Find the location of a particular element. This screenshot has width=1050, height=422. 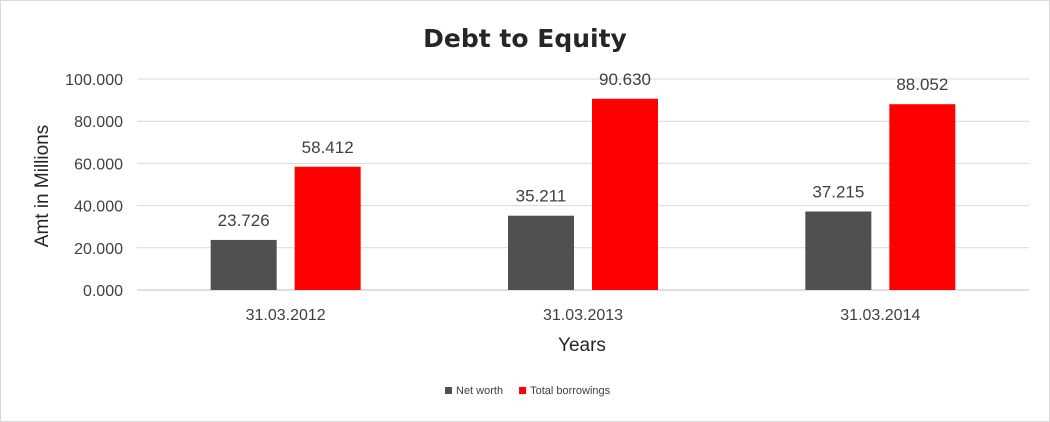

data-label: 35.211 is located at coordinates (541, 196).